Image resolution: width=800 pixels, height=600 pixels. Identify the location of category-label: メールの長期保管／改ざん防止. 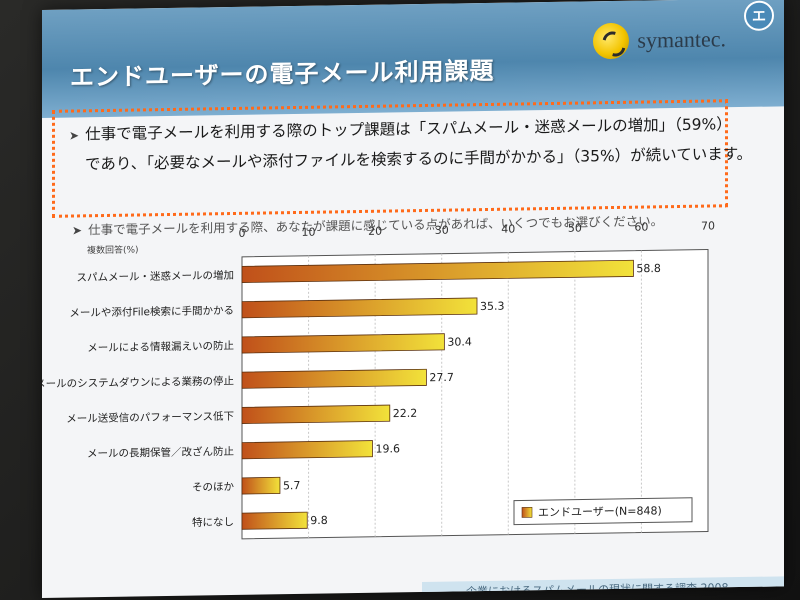
(160, 452).